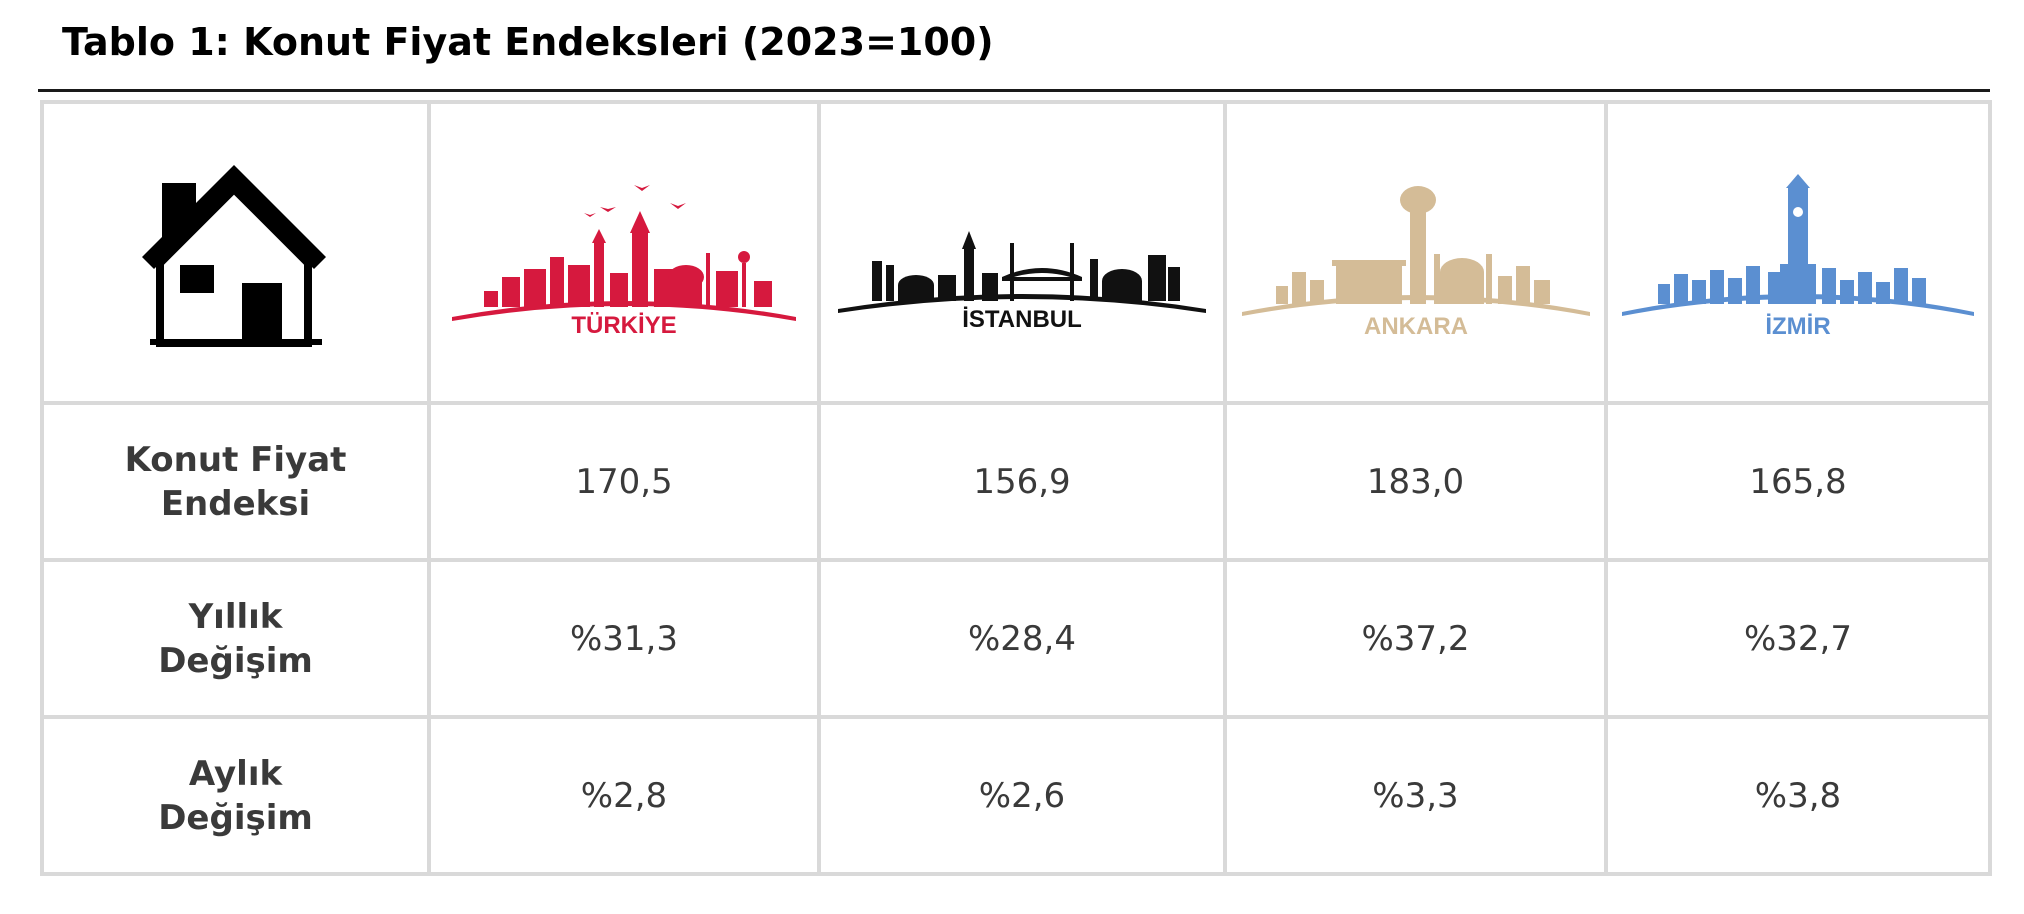  What do you see at coordinates (235, 459) in the screenshot?
I see `row-label-line: Konut Fiyat` at bounding box center [235, 459].